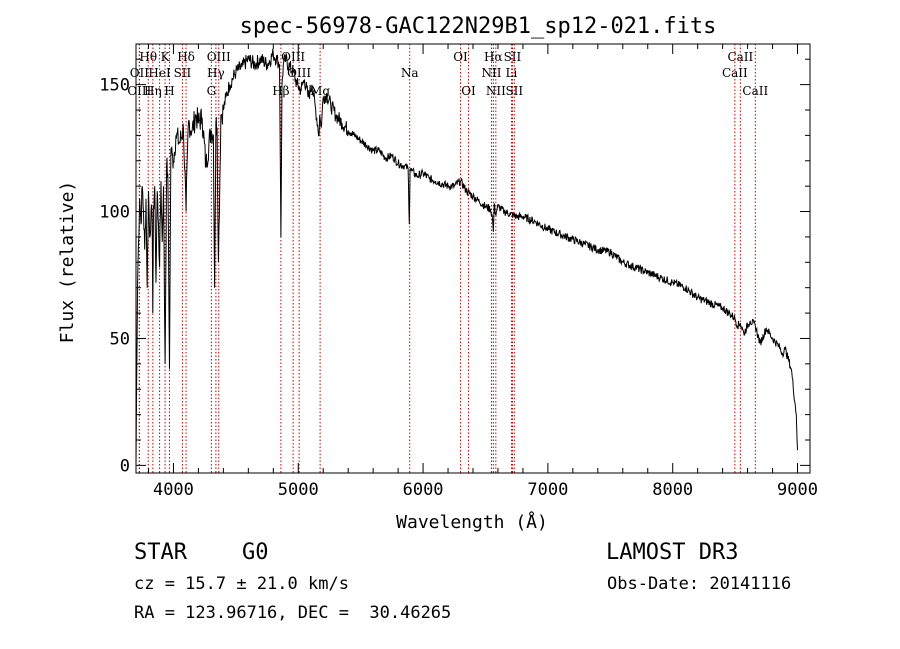  What do you see at coordinates (280, 91) in the screenshot?
I see `marker-label-14: Hβ` at bounding box center [280, 91].